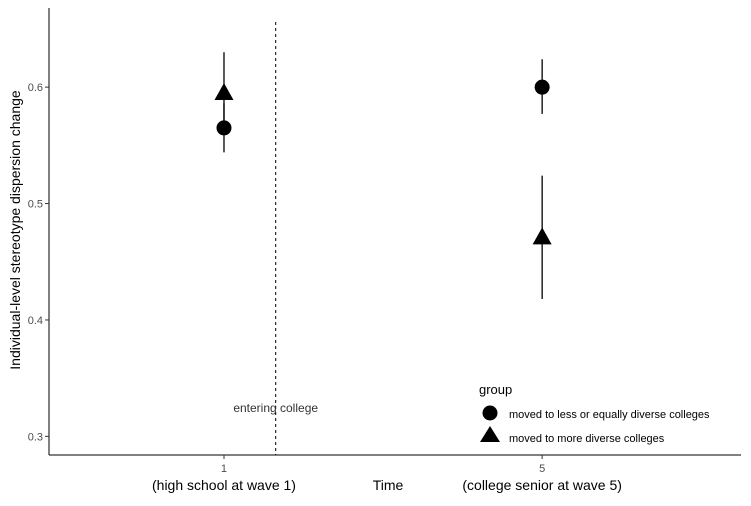  Describe the element at coordinates (35, 88) in the screenshot. I see `y-tick-label: 0.6` at that location.